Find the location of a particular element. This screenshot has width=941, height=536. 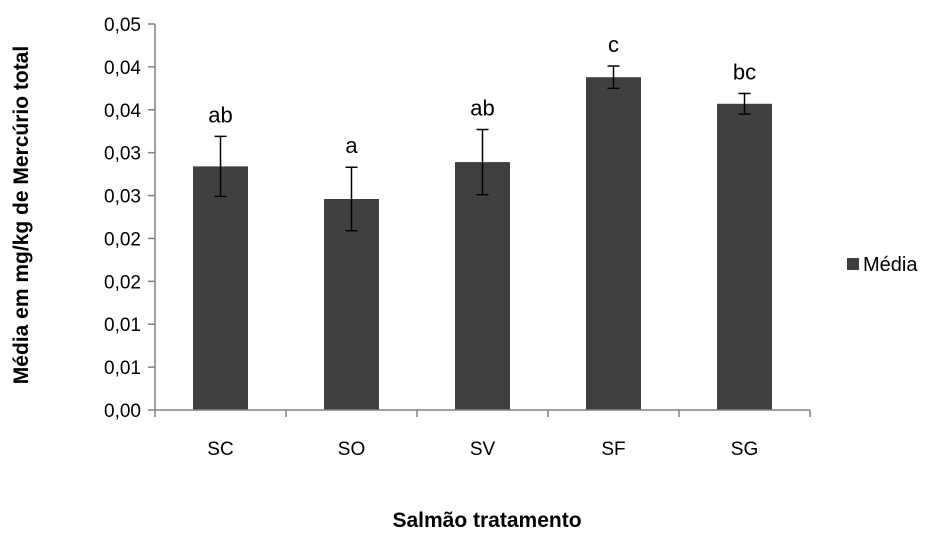

bar-sc is located at coordinates (220, 288).